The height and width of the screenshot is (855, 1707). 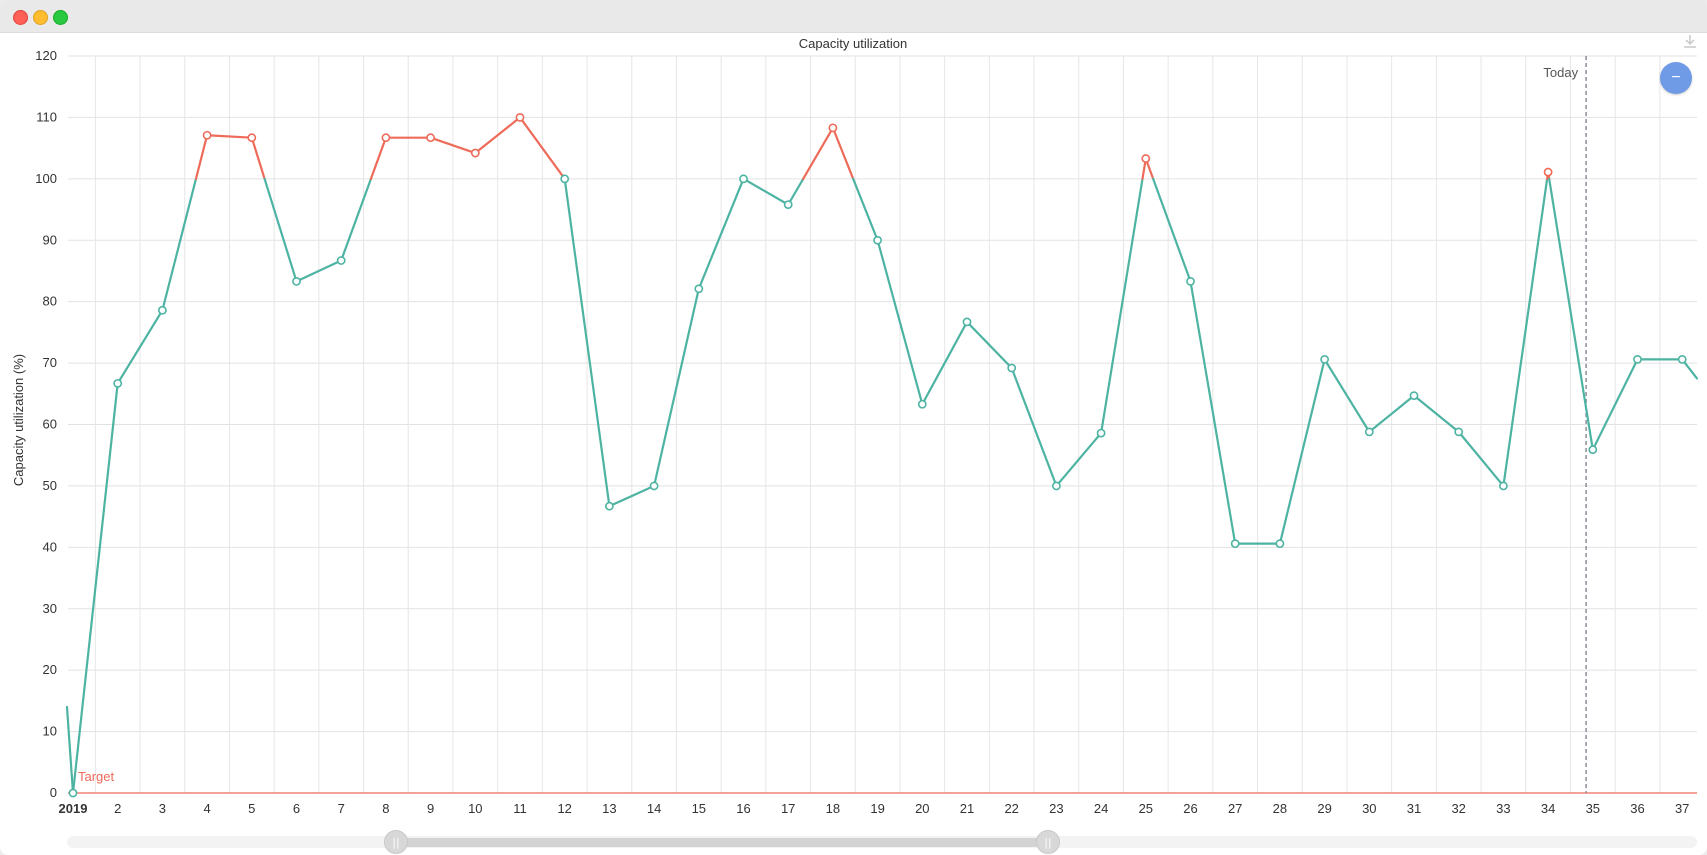 I want to click on y-tick-label: 100, so click(x=46, y=178).